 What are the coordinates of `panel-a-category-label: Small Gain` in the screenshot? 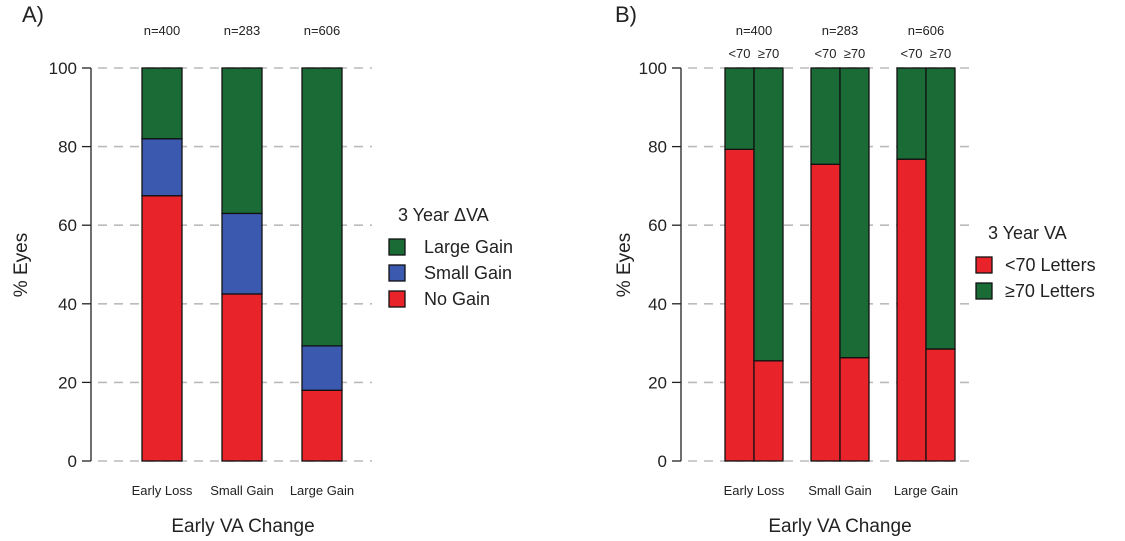 It's located at (242, 490).